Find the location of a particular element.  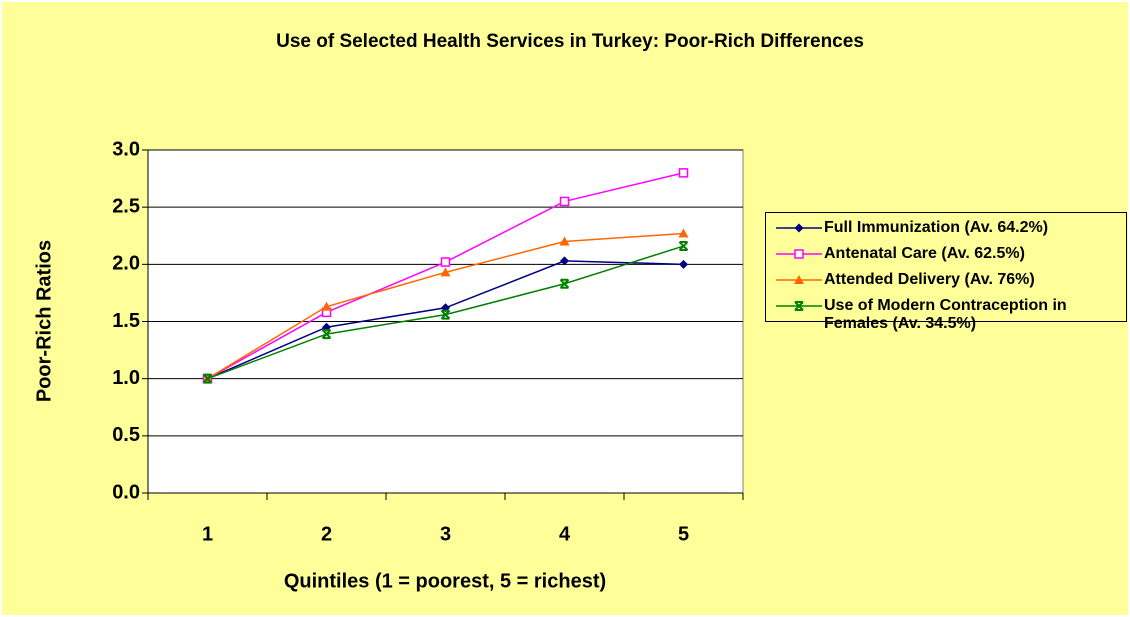

legend-item: Antenatal Care (Av. 62.5%) is located at coordinates (950, 254).